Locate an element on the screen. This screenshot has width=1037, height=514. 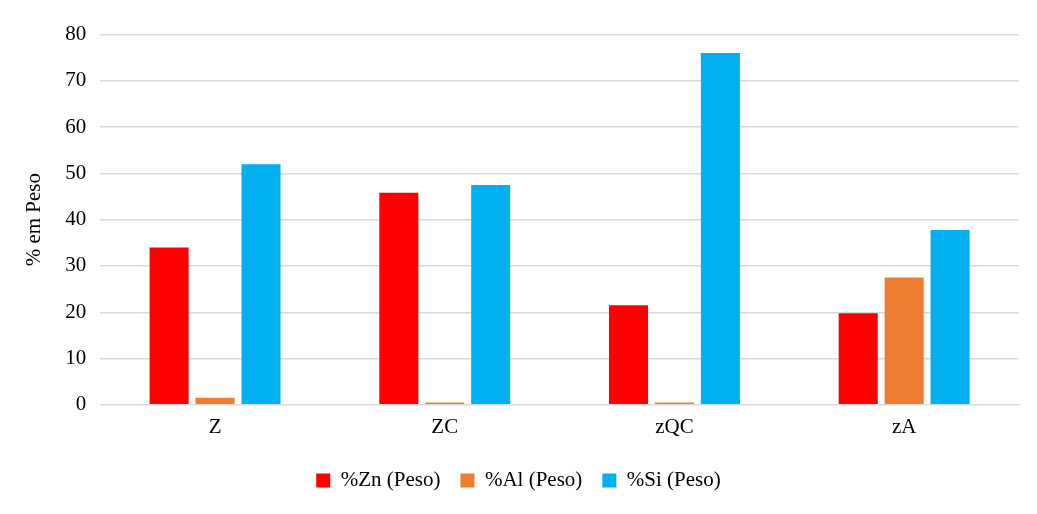
y-tick-label: 80 is located at coordinates (76, 33).